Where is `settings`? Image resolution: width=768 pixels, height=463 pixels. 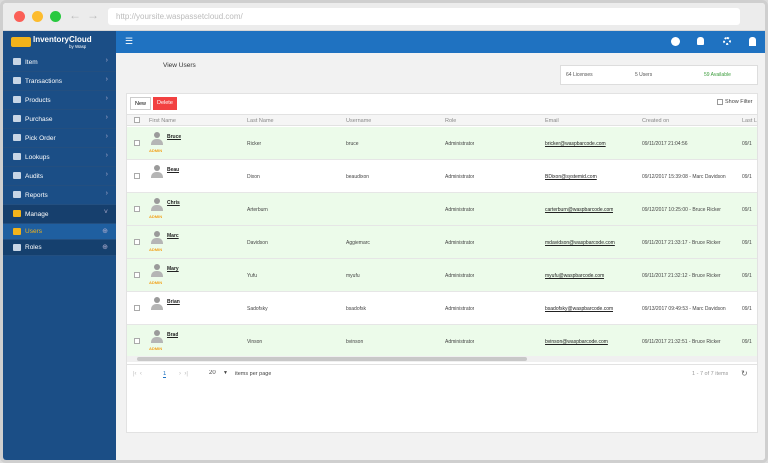
settings is located at coordinates (727, 41).